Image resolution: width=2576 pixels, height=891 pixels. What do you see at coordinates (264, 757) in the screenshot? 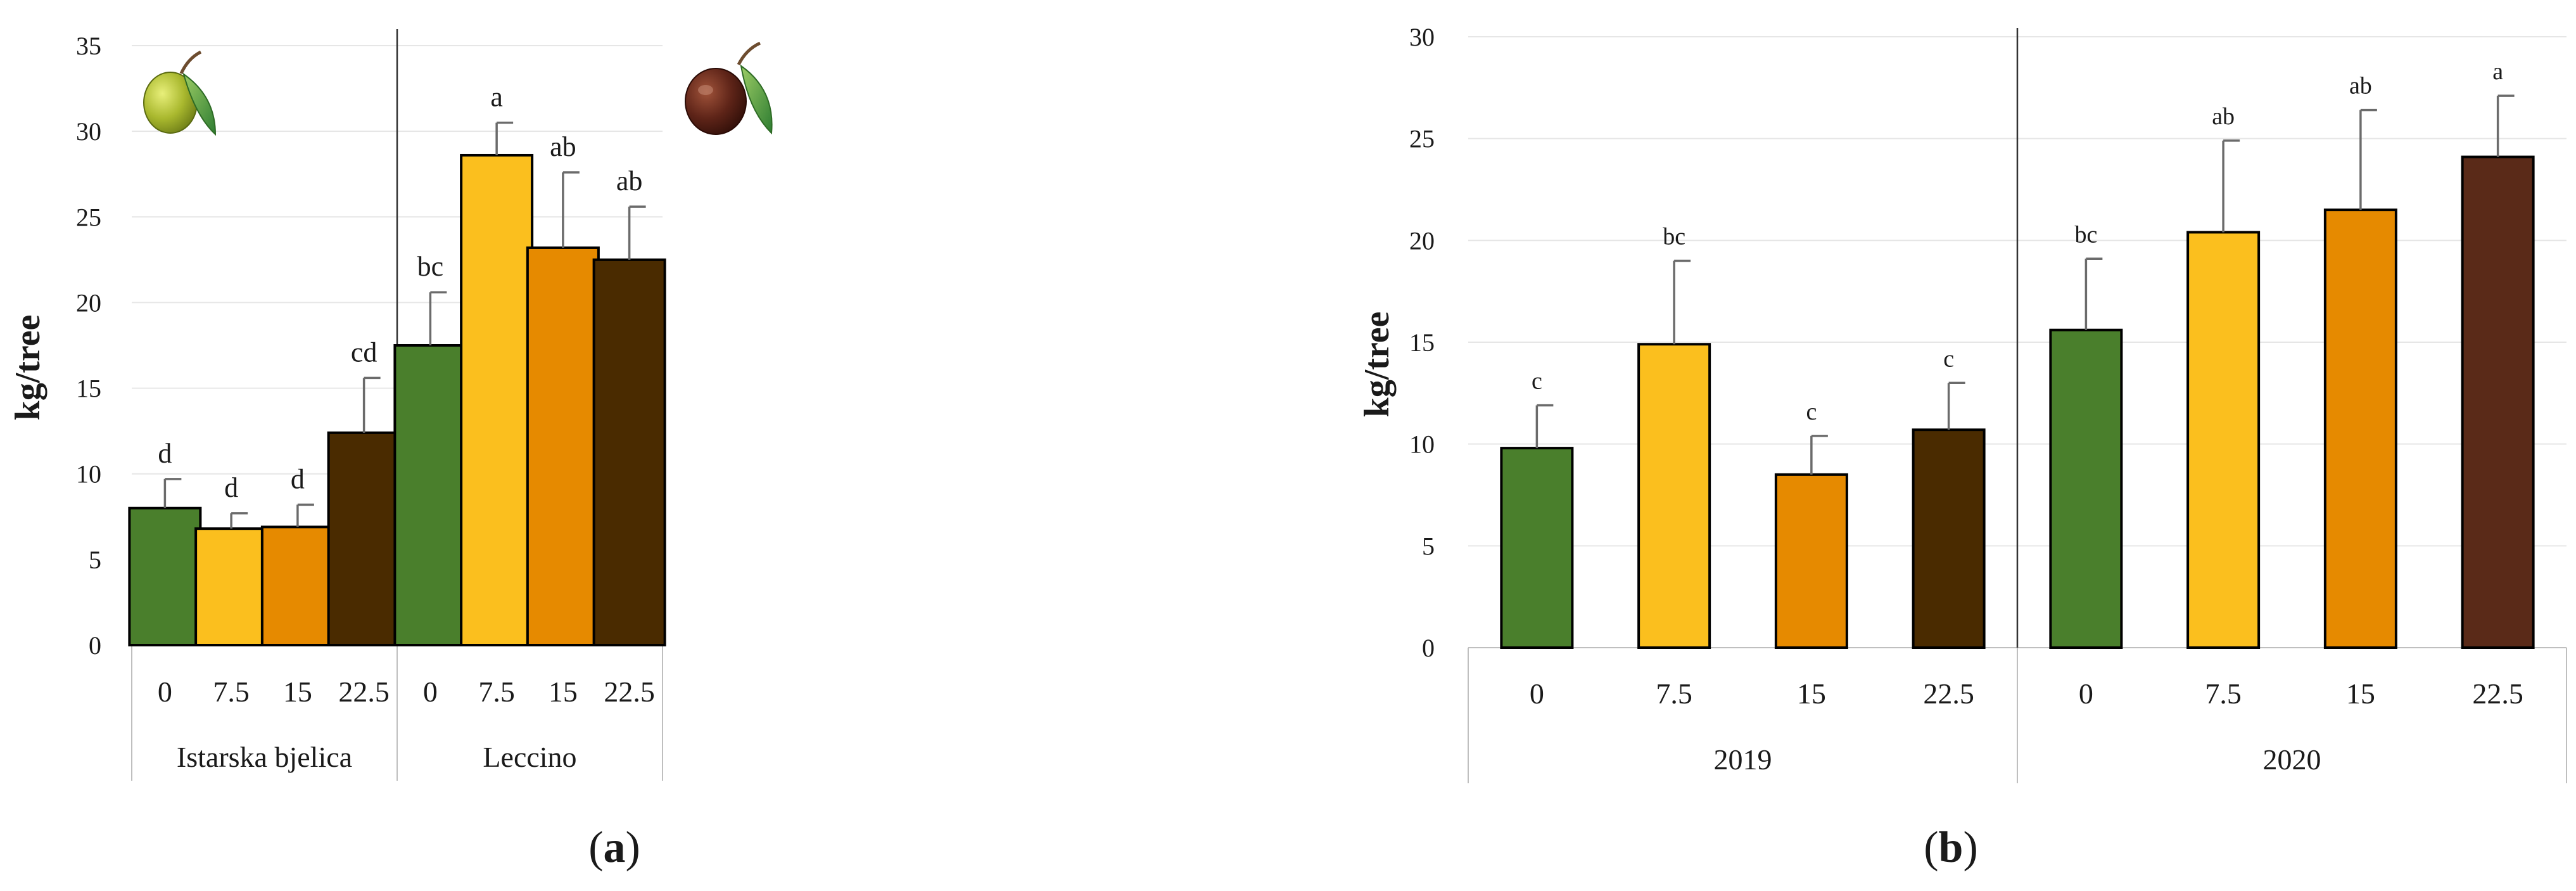
I see `group-label-istarska-bjelica: Istarska bjelica` at bounding box center [264, 757].